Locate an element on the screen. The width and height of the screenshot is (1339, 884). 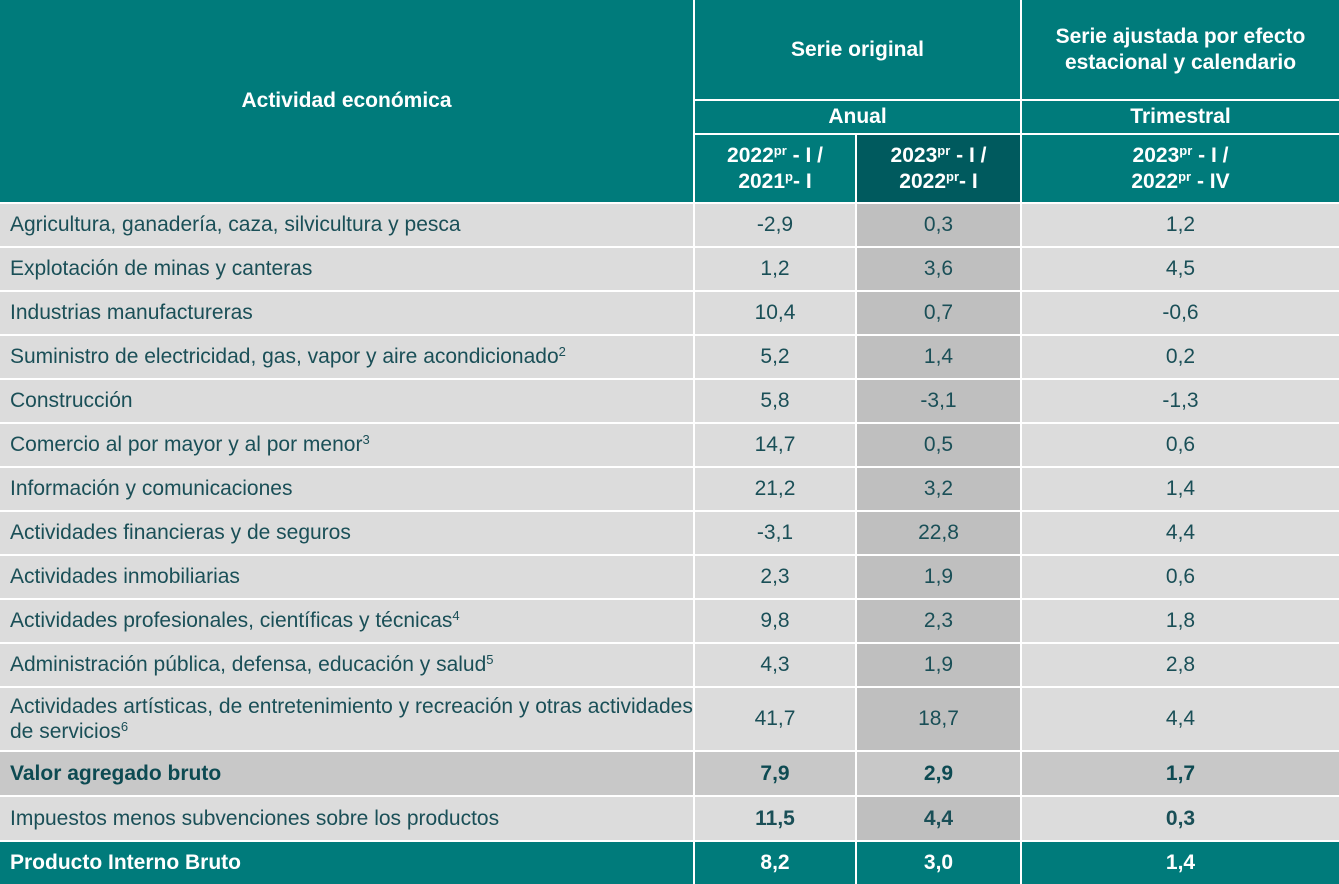
value-cell: 11,5 is located at coordinates (775, 818).